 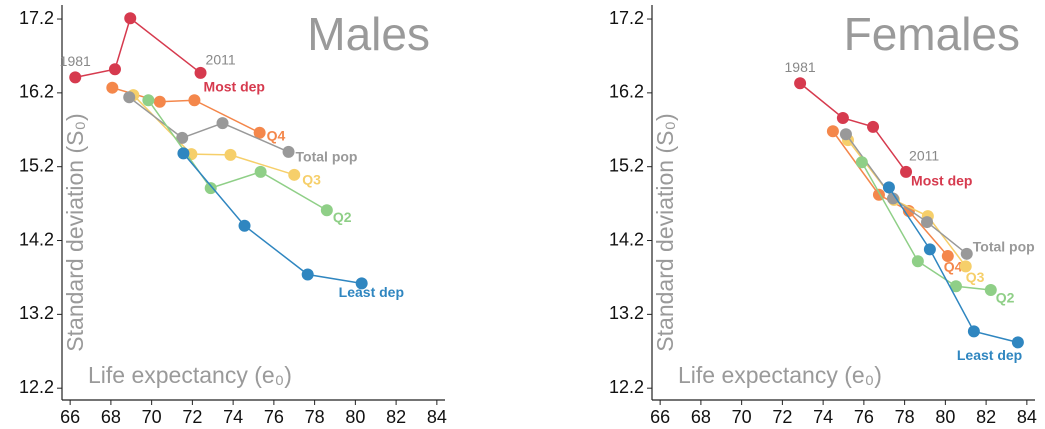 What do you see at coordinates (941, 181) in the screenshot?
I see `series-label: Most dep` at bounding box center [941, 181].